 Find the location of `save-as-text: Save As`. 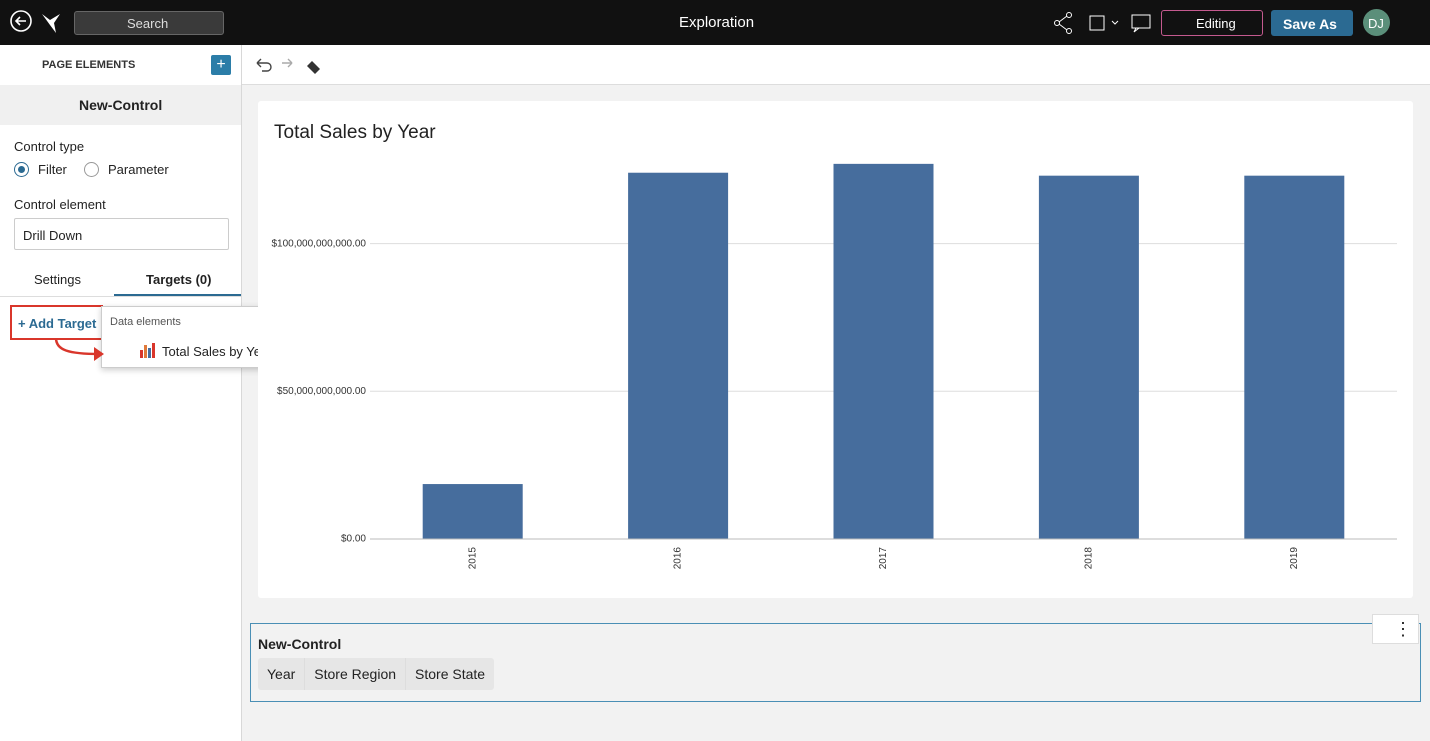

save-as-text: Save As is located at coordinates (1310, 24).